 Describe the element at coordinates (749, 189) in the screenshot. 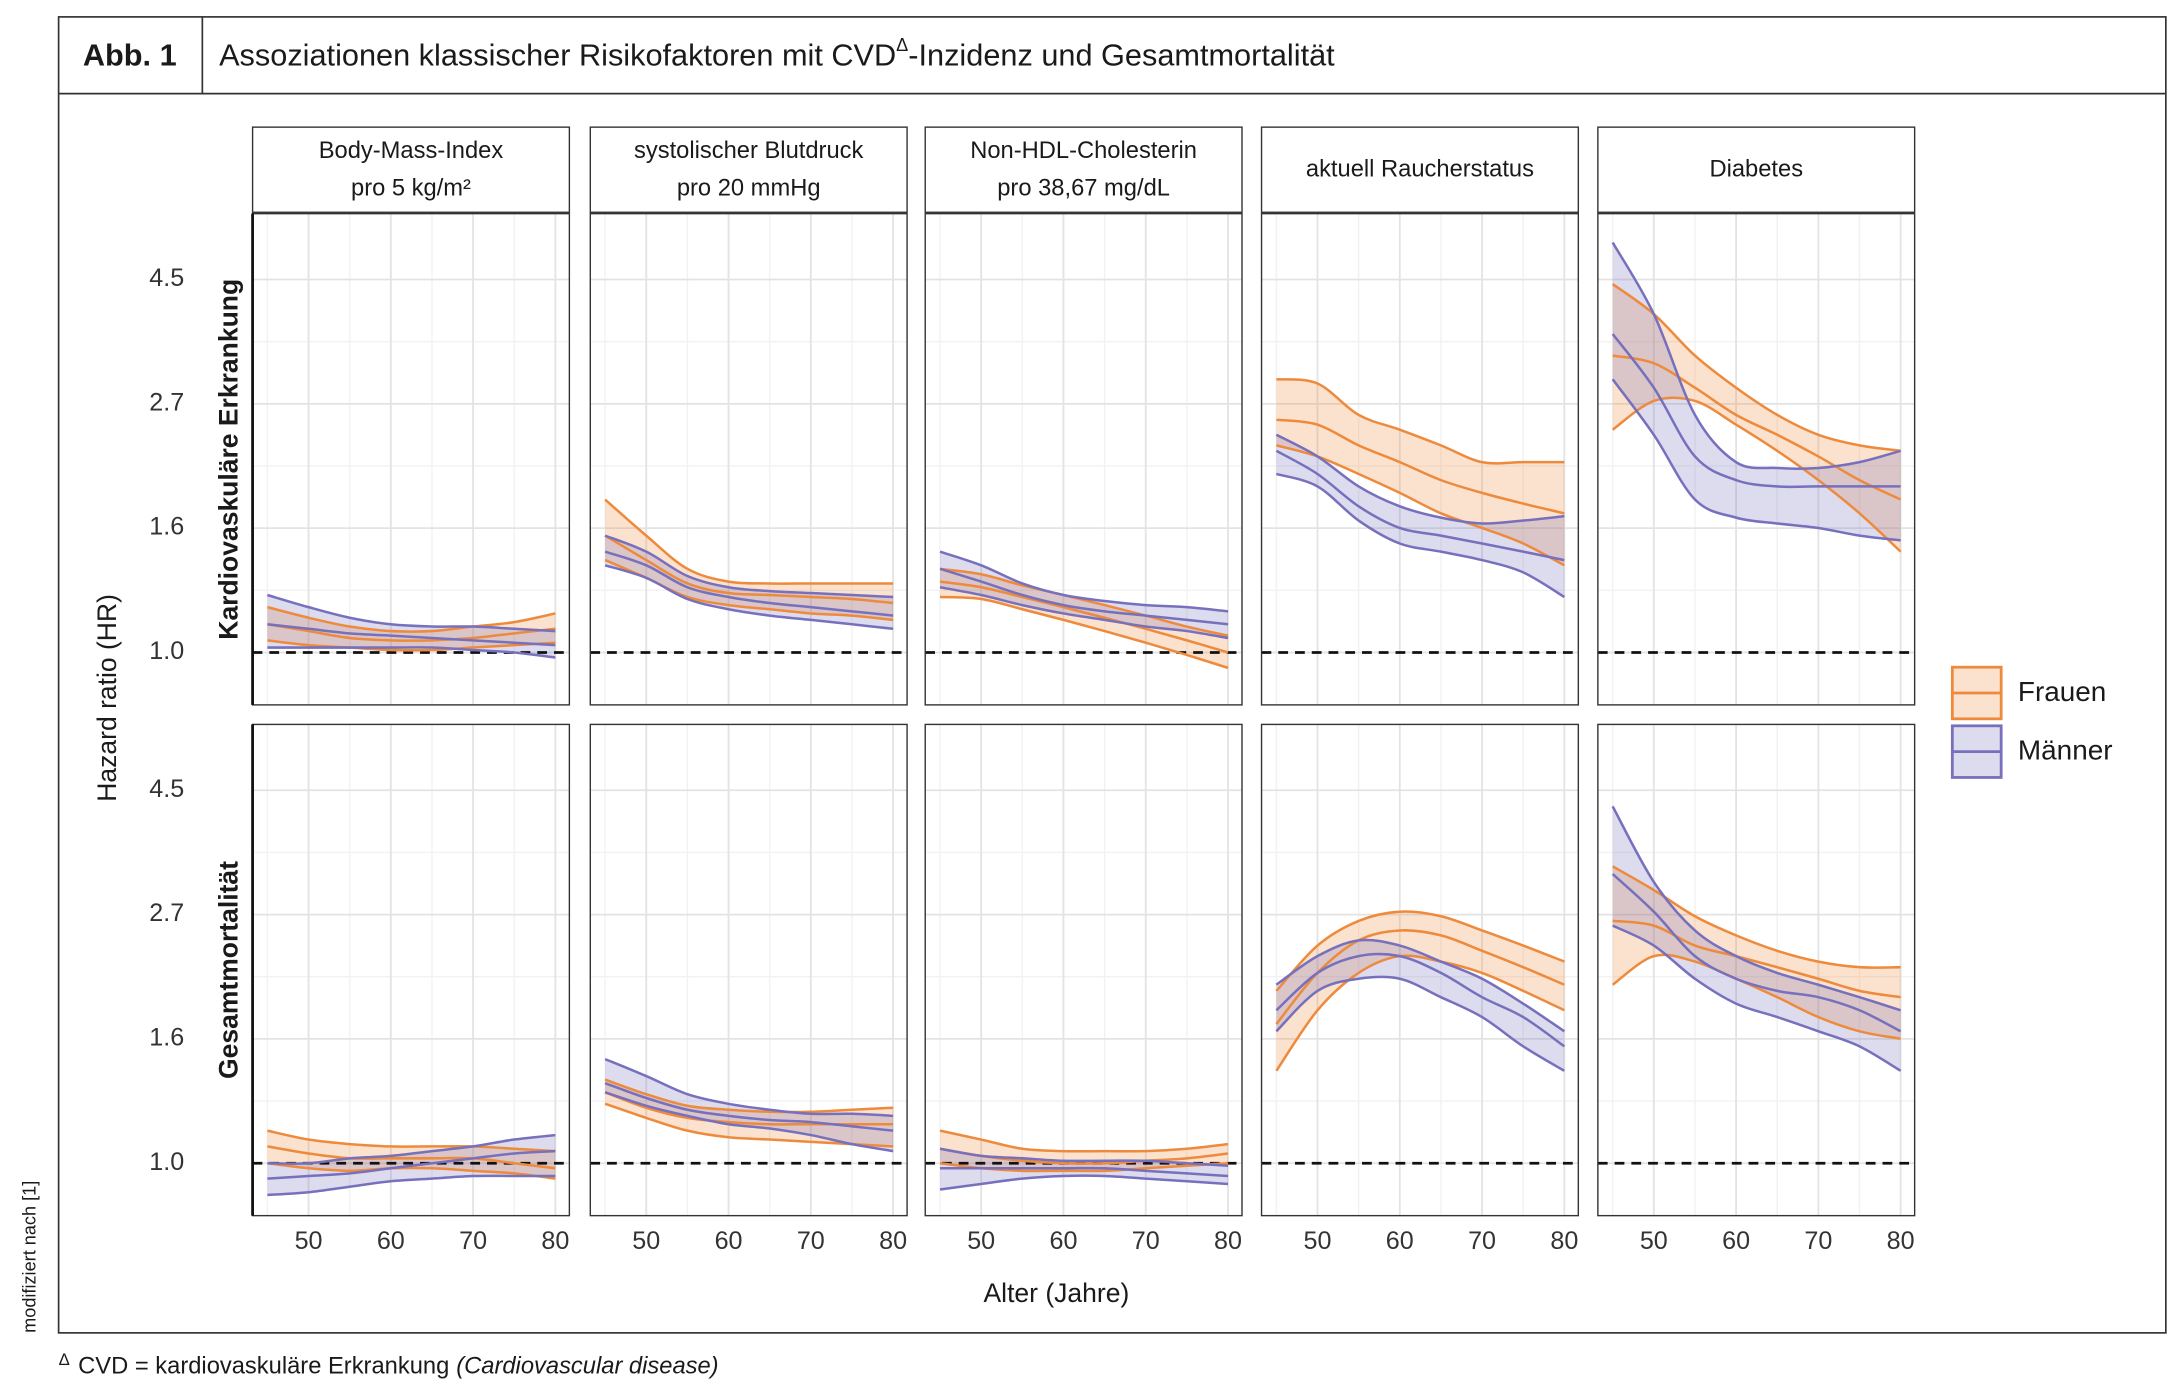

I see `strip-label: pro 20 mmHg` at that location.